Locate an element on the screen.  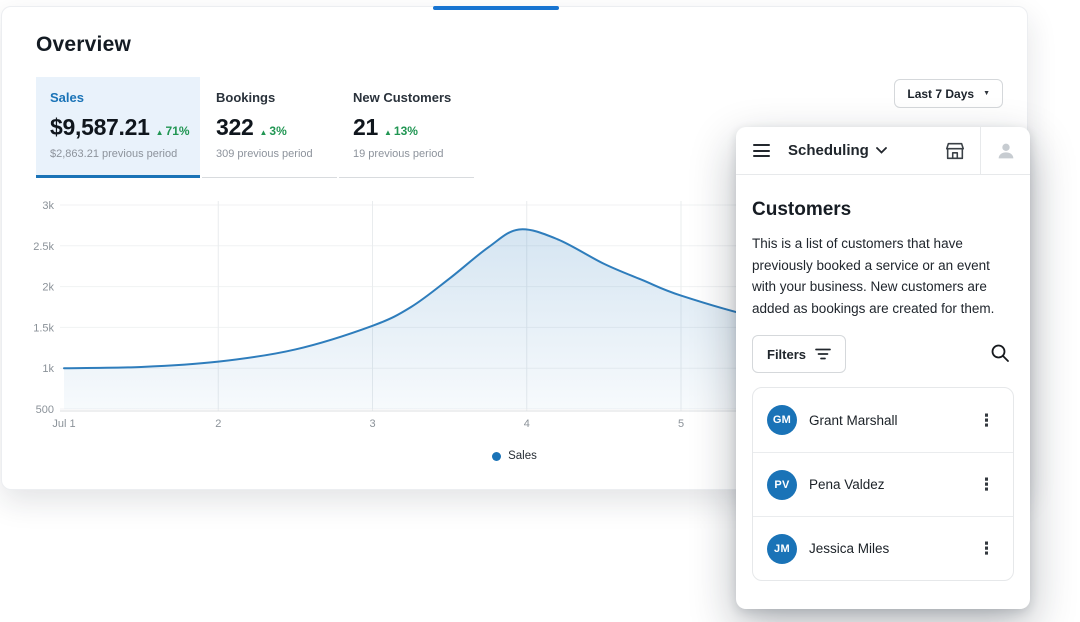
svg-text: 500 is located at coordinates (45, 410).